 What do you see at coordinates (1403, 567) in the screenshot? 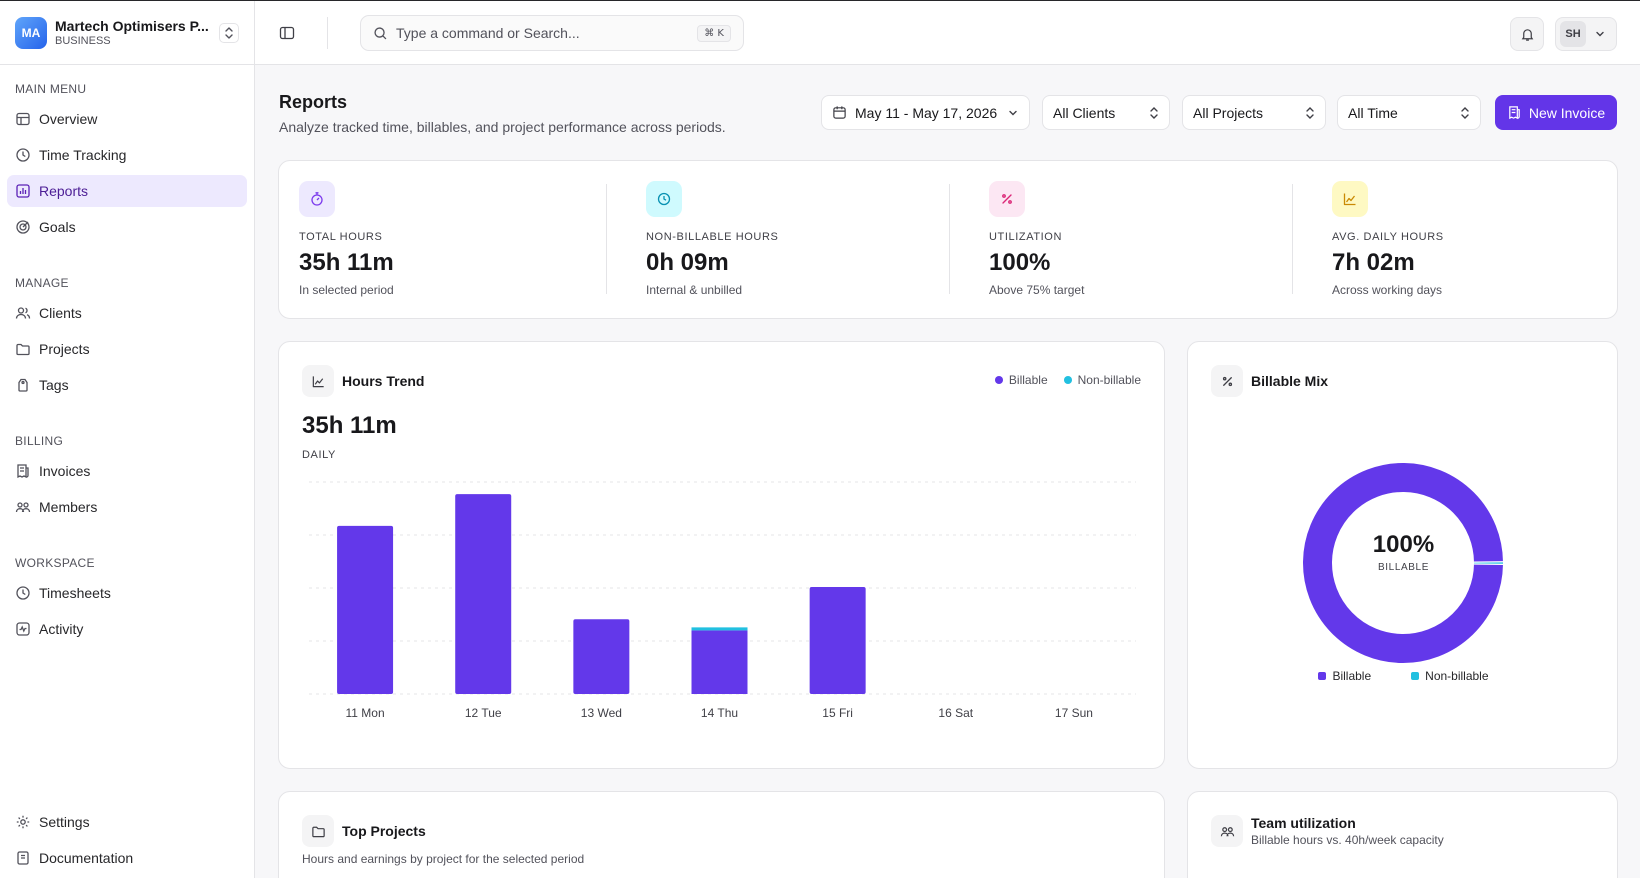
I see `donut-center-label: BILLABLE` at bounding box center [1403, 567].